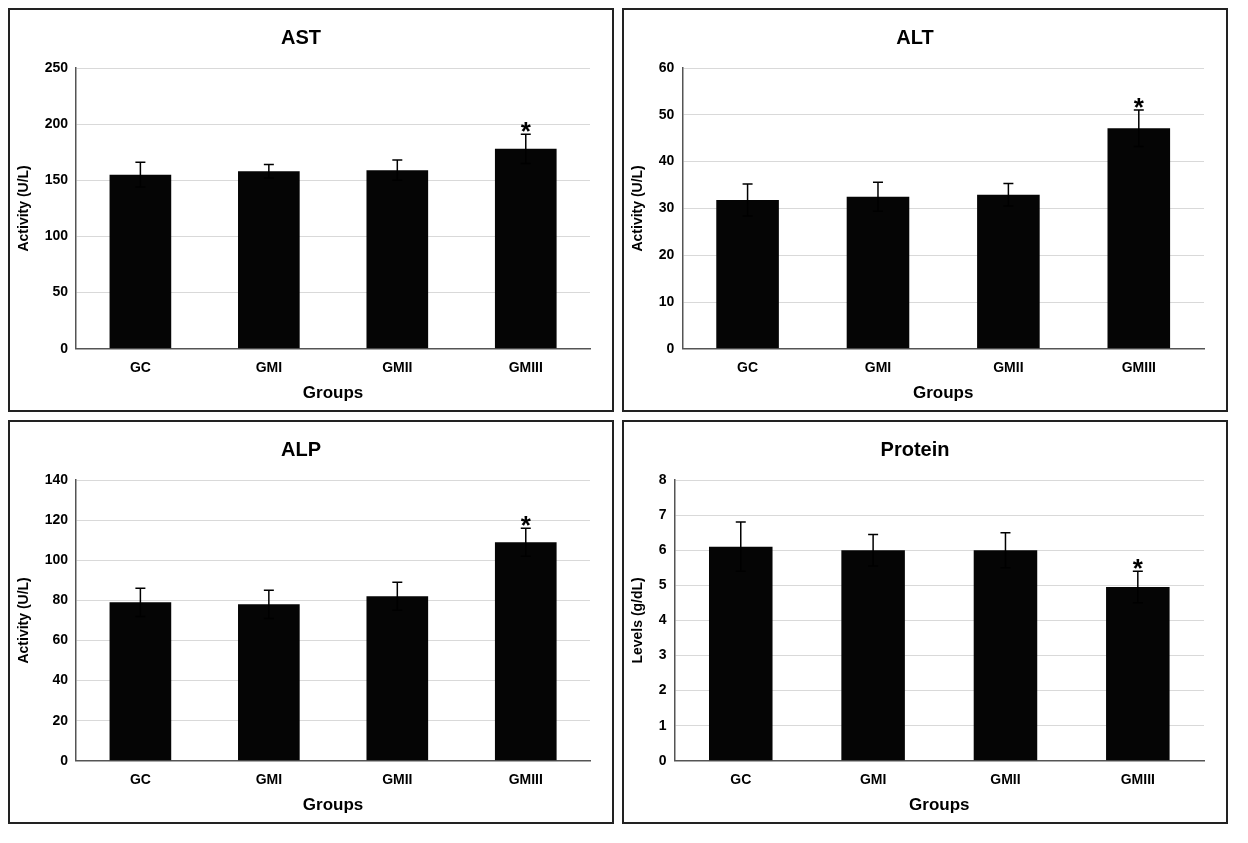  I want to click on y-tick-label: 8, so click(662, 478).